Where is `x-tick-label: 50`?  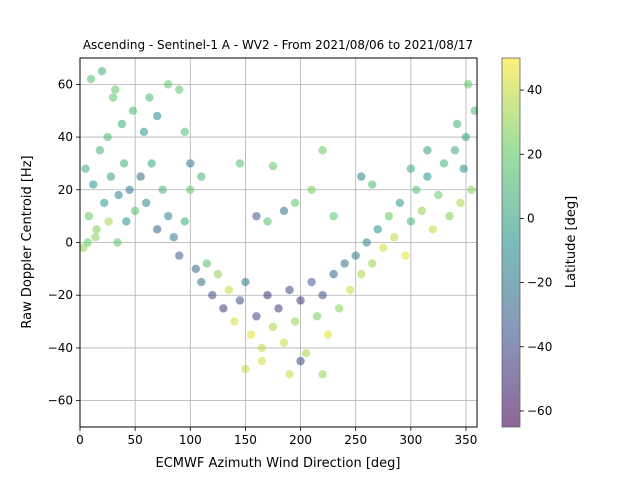
x-tick-label: 50 is located at coordinates (134, 440).